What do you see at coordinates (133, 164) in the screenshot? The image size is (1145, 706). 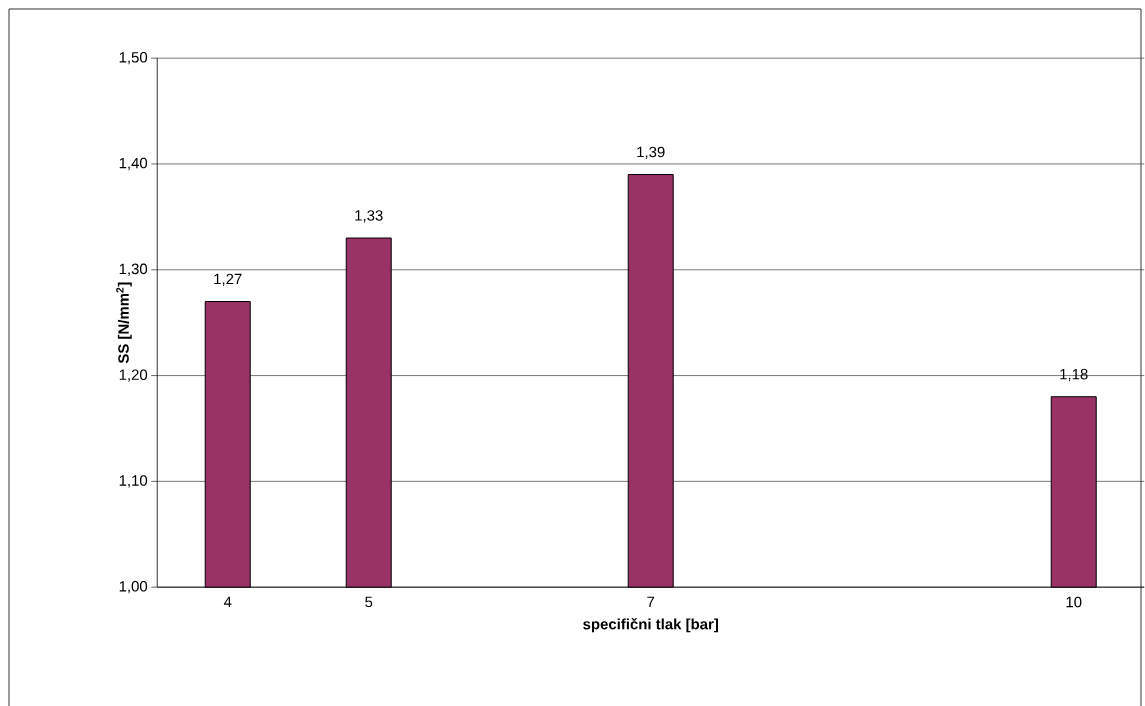 I see `y-tick-label: 1,40` at bounding box center [133, 164].